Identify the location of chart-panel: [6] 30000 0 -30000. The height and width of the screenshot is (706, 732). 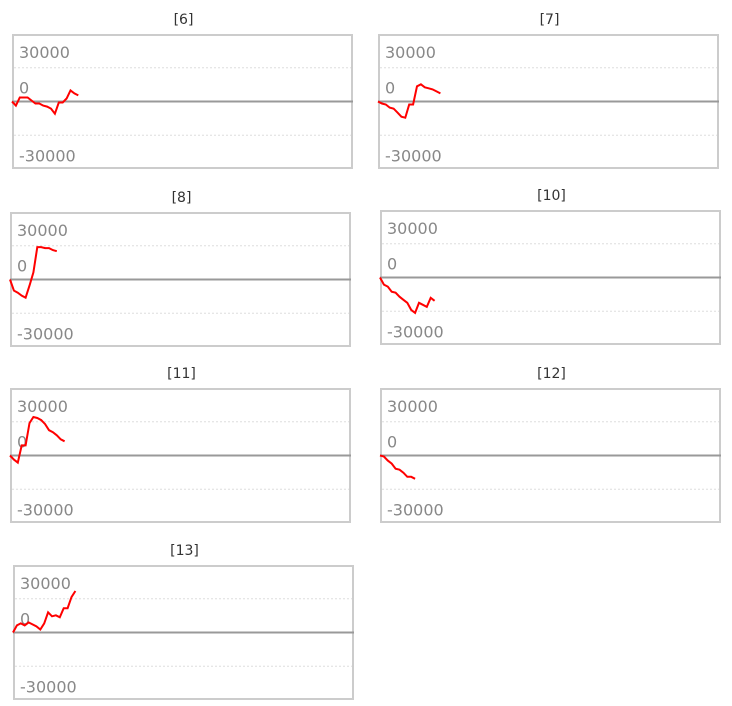
(183, 88).